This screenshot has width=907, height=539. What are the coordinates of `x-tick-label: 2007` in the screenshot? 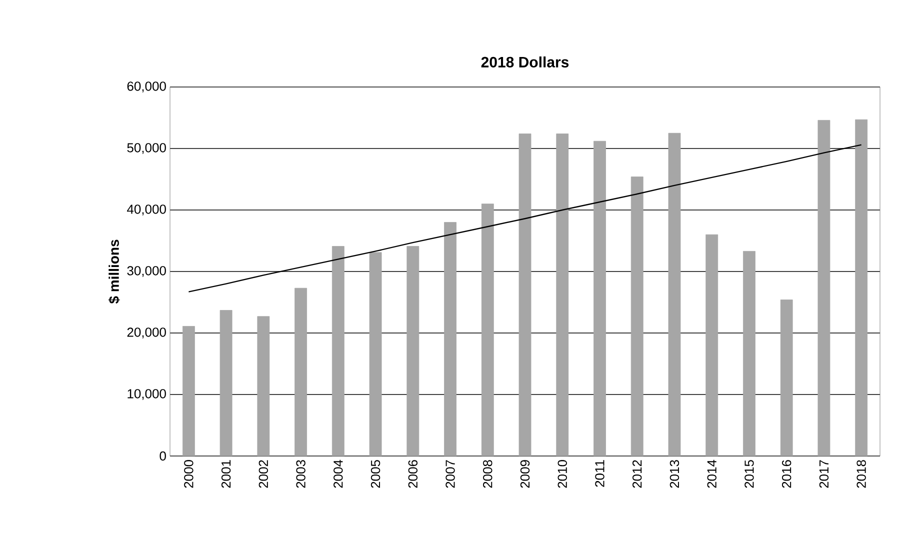 It's located at (450, 474).